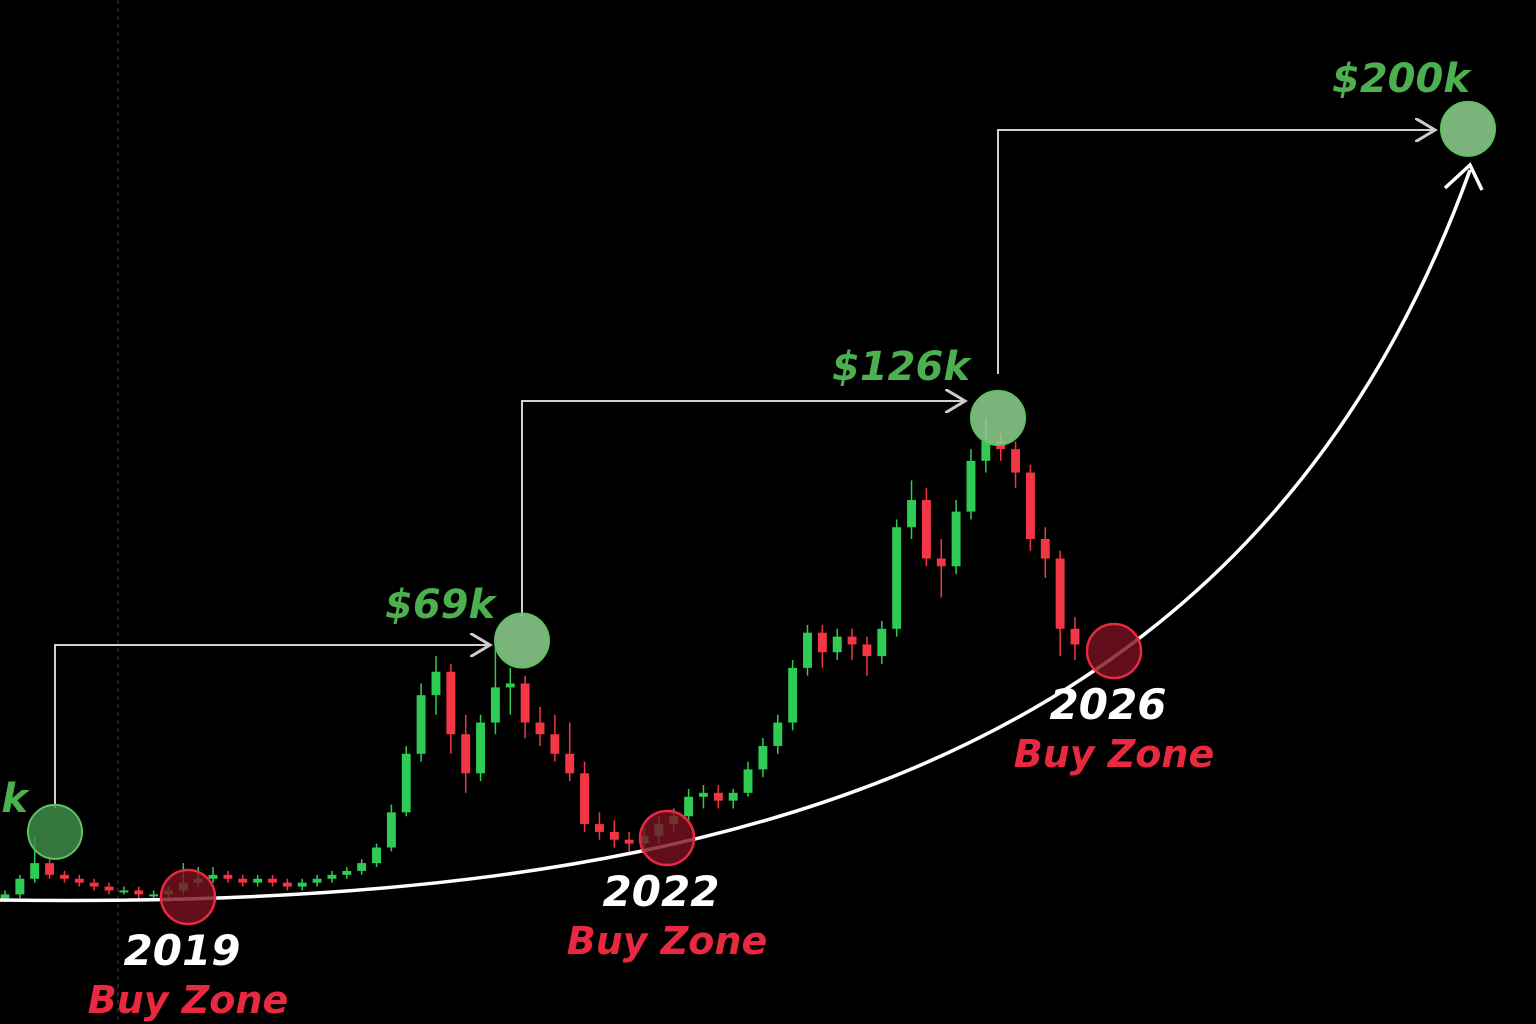 The width and height of the screenshot is (1536, 1024). What do you see at coordinates (902, 367) in the screenshot?
I see `peak-label: $126k` at bounding box center [902, 367].